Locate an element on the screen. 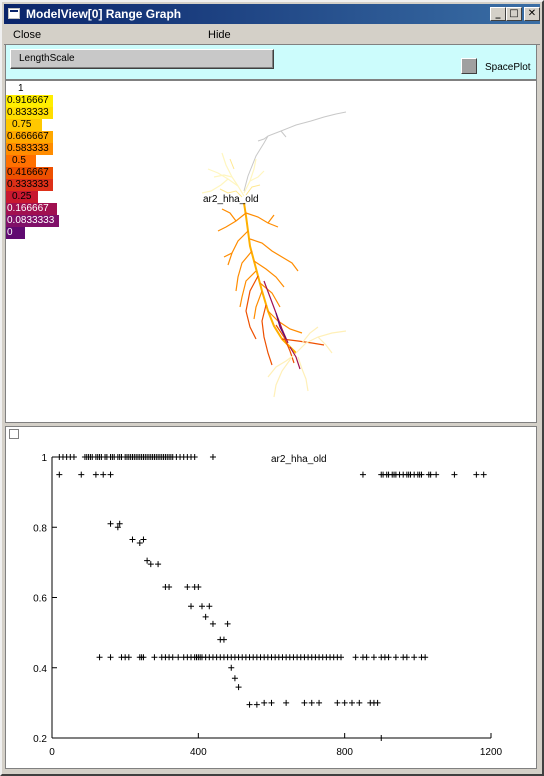 The height and width of the screenshot is (776, 544). pane-divider is located at coordinates (271, 424).